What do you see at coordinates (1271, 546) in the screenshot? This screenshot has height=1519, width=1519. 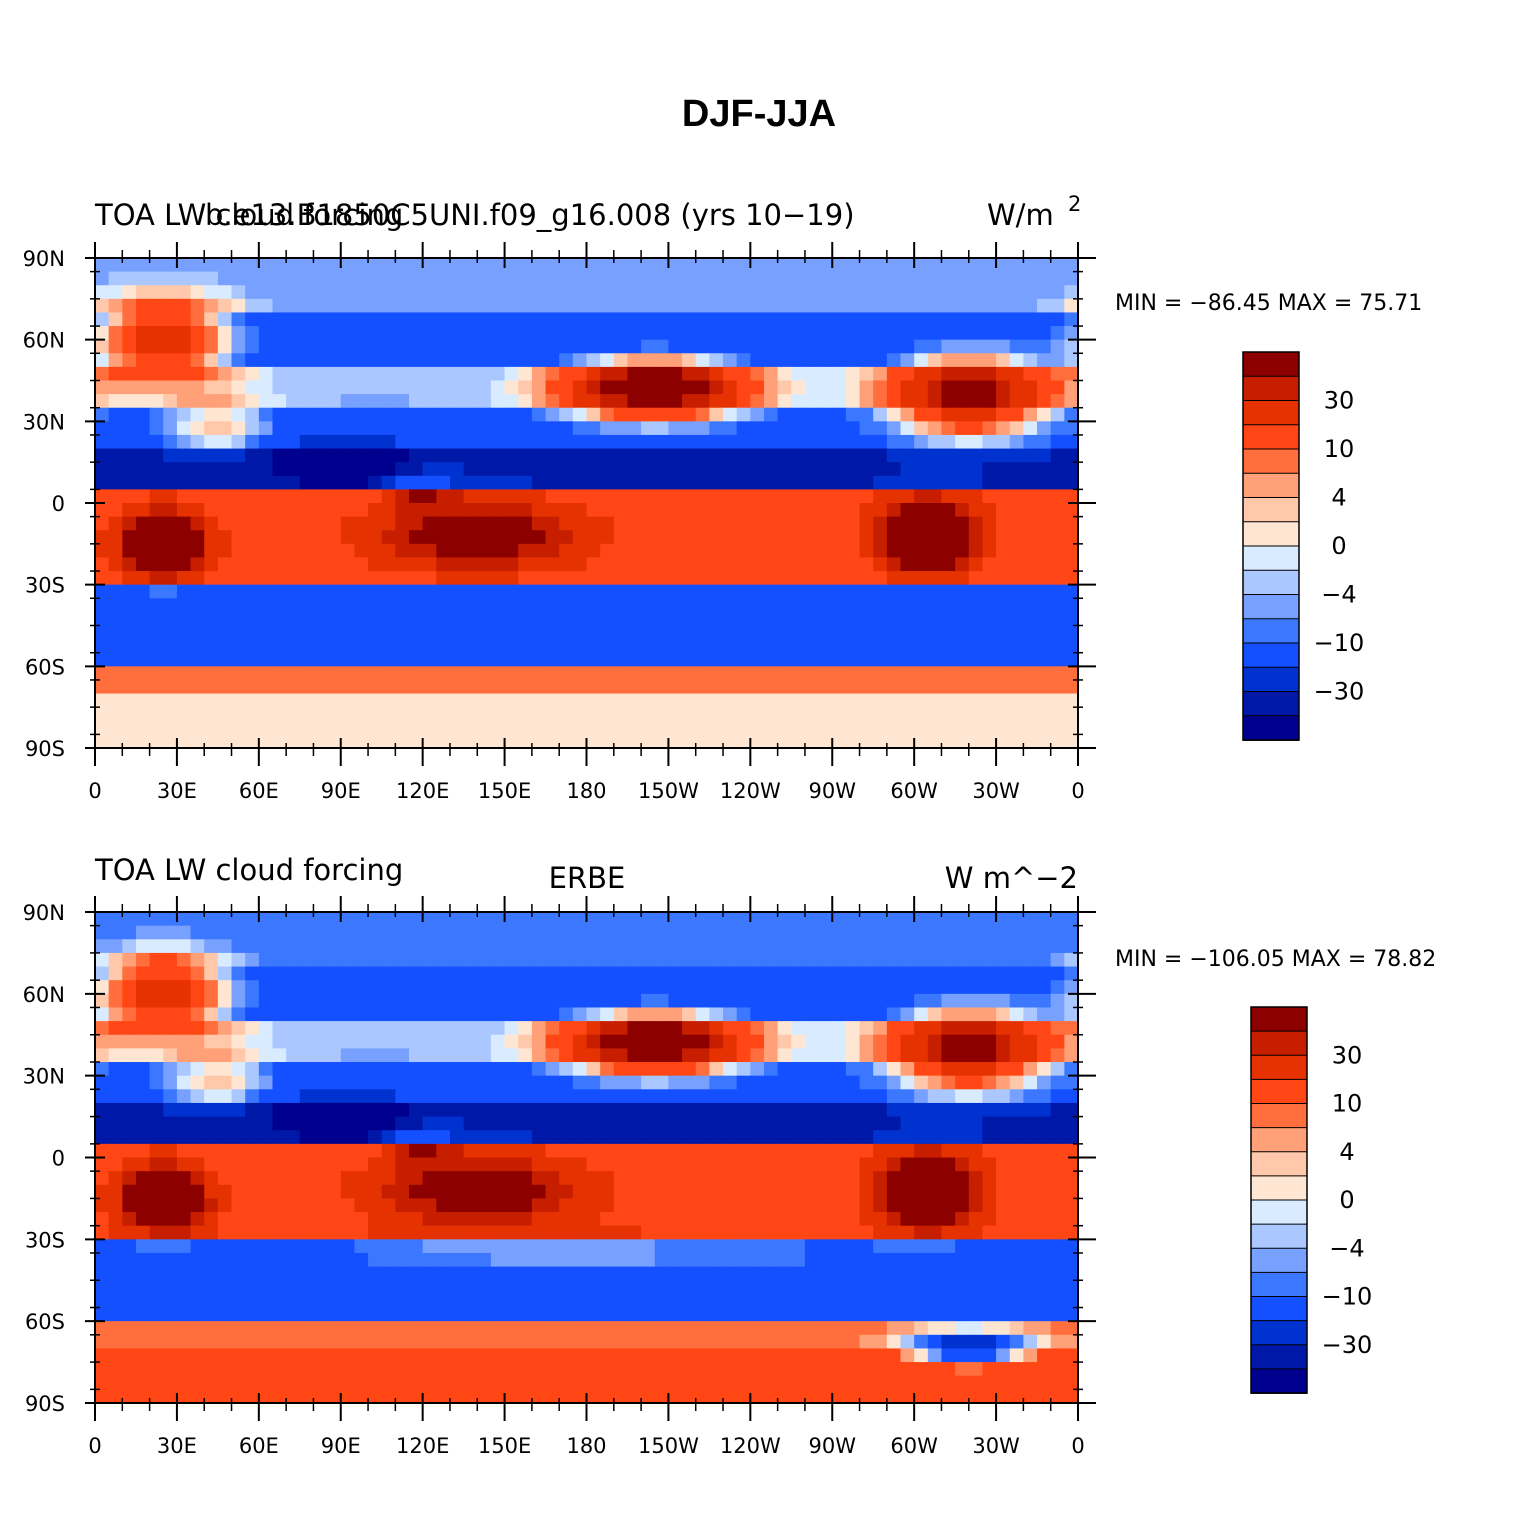 I see `colorbar-frame` at bounding box center [1271, 546].